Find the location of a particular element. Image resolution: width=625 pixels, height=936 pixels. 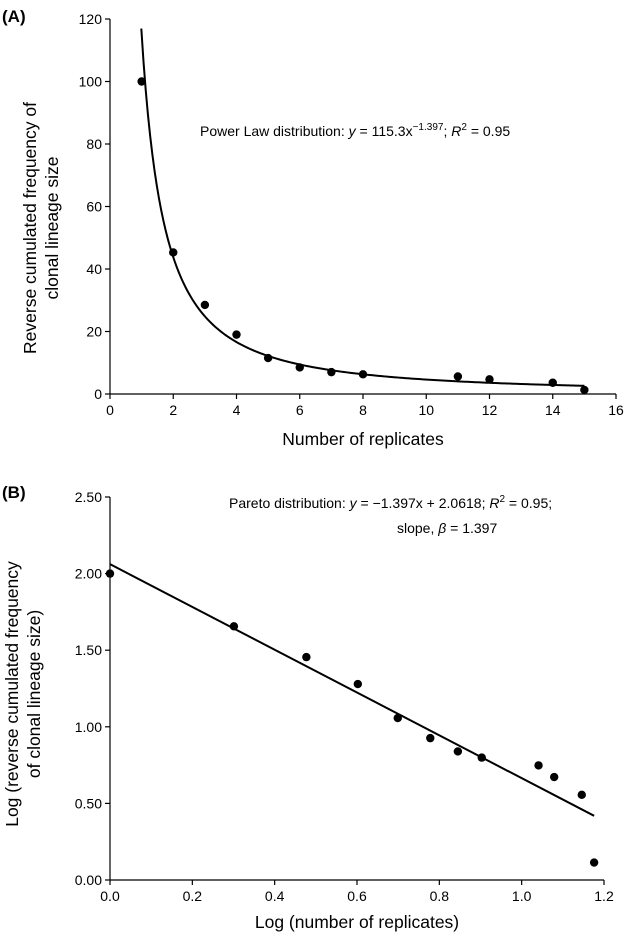

a-y-tick-label: 120 is located at coordinates (91, 19).